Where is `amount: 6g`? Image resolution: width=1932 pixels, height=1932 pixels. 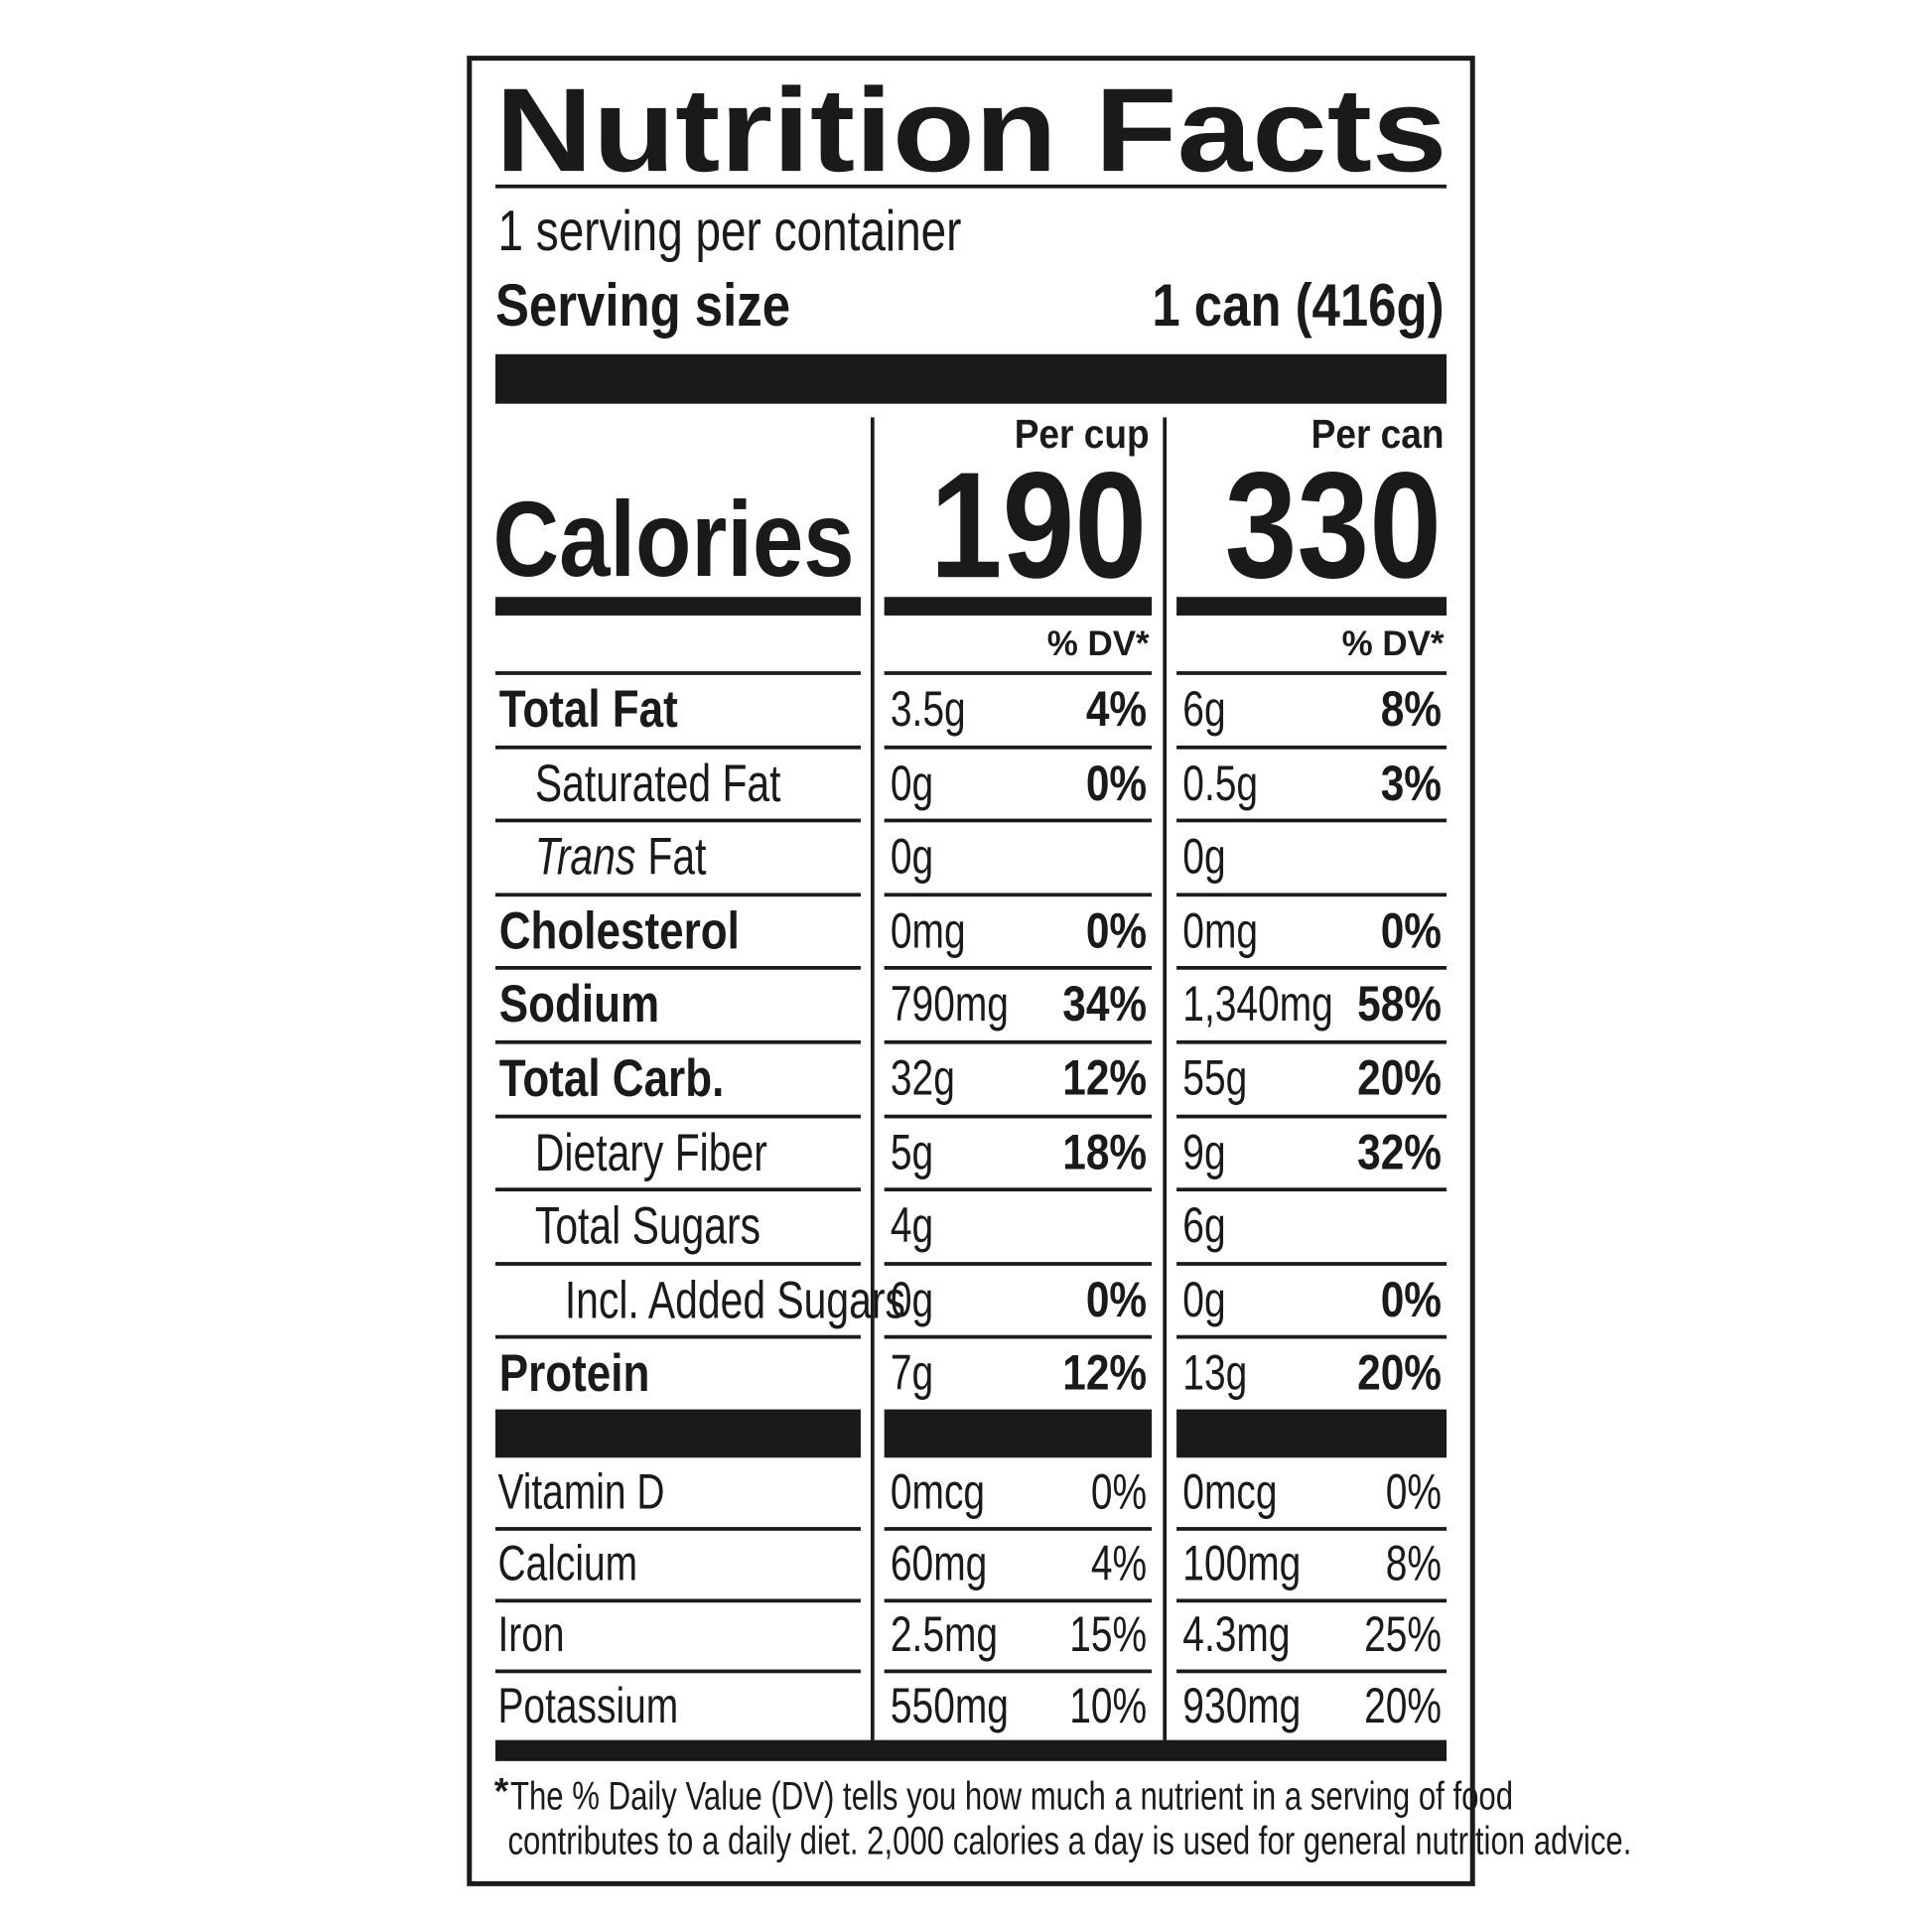 amount: 6g is located at coordinates (1204, 1226).